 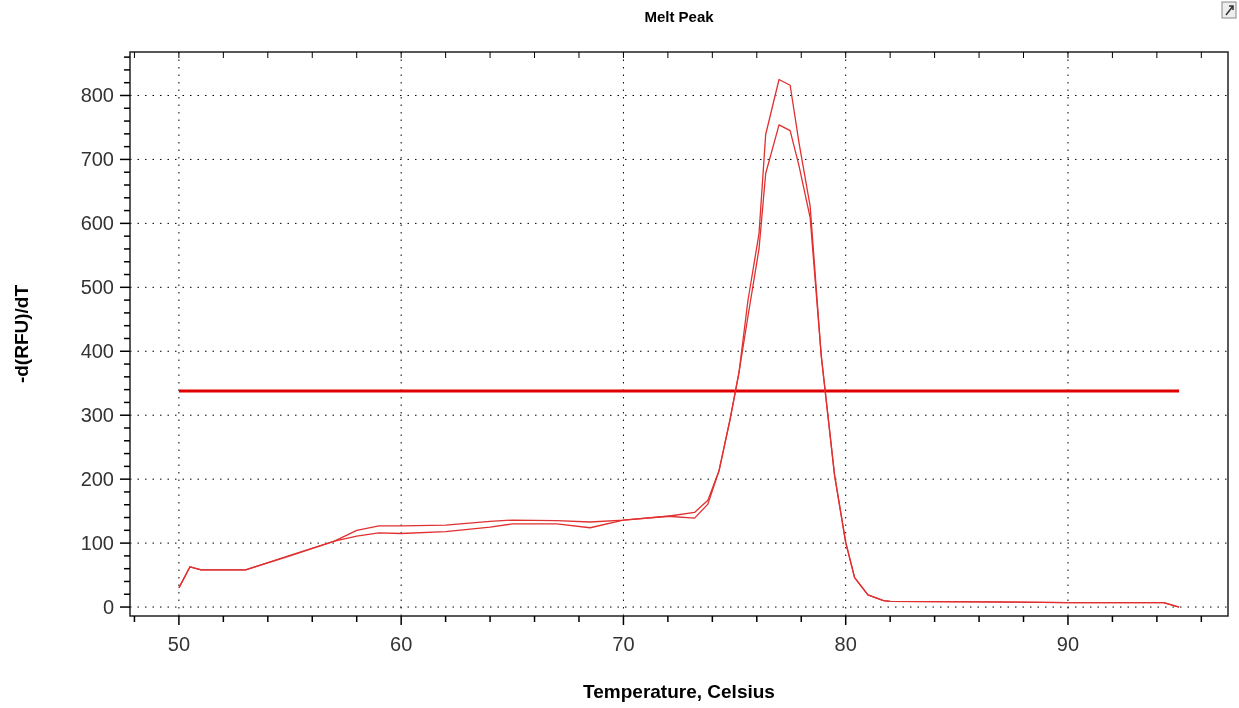 I want to click on x-tick-label: 90, so click(x=1068, y=644).